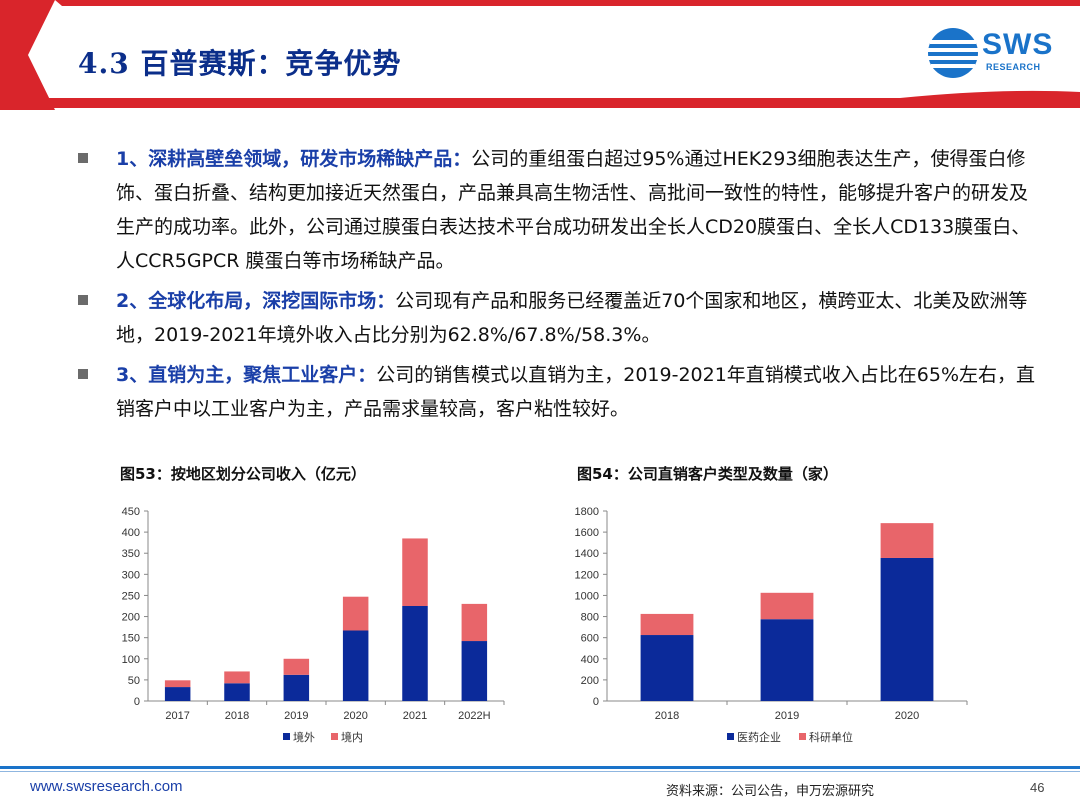  Describe the element at coordinates (540, 771) in the screenshot. I see `footer-divider-thin` at that location.